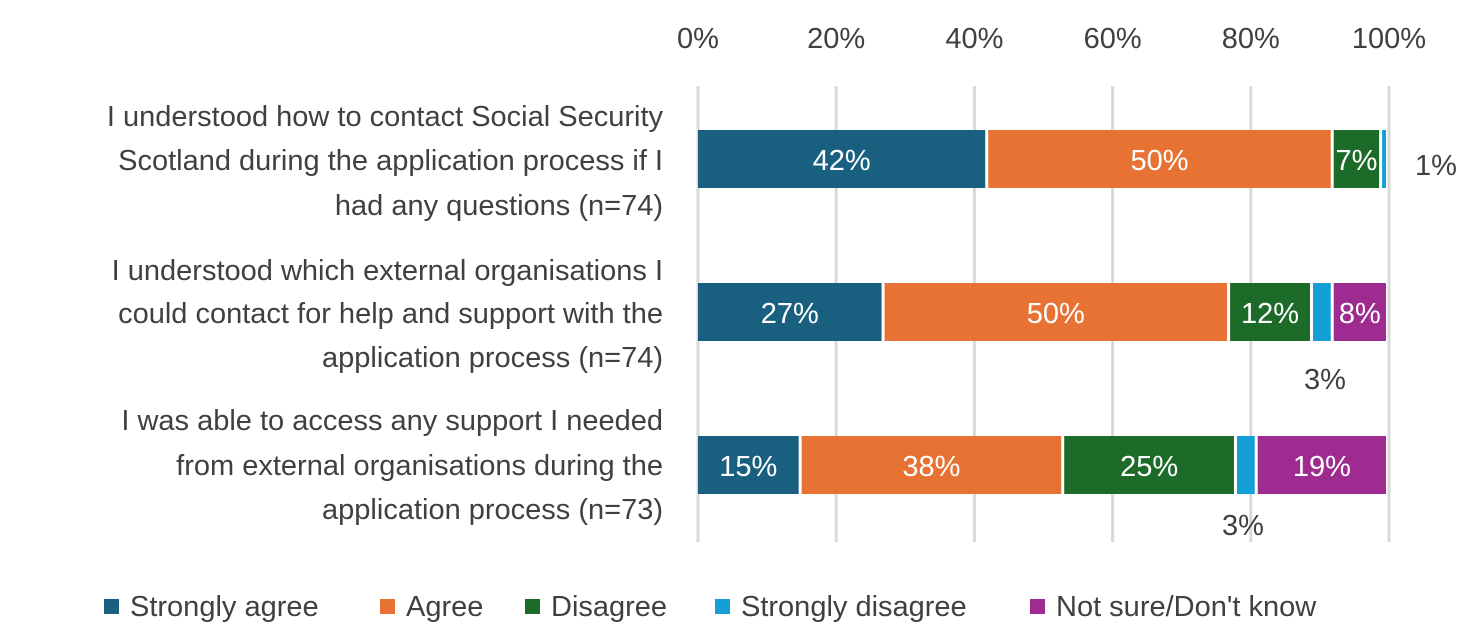  What do you see at coordinates (1113, 39) in the screenshot?
I see `x-tick-label: 60%` at bounding box center [1113, 39].